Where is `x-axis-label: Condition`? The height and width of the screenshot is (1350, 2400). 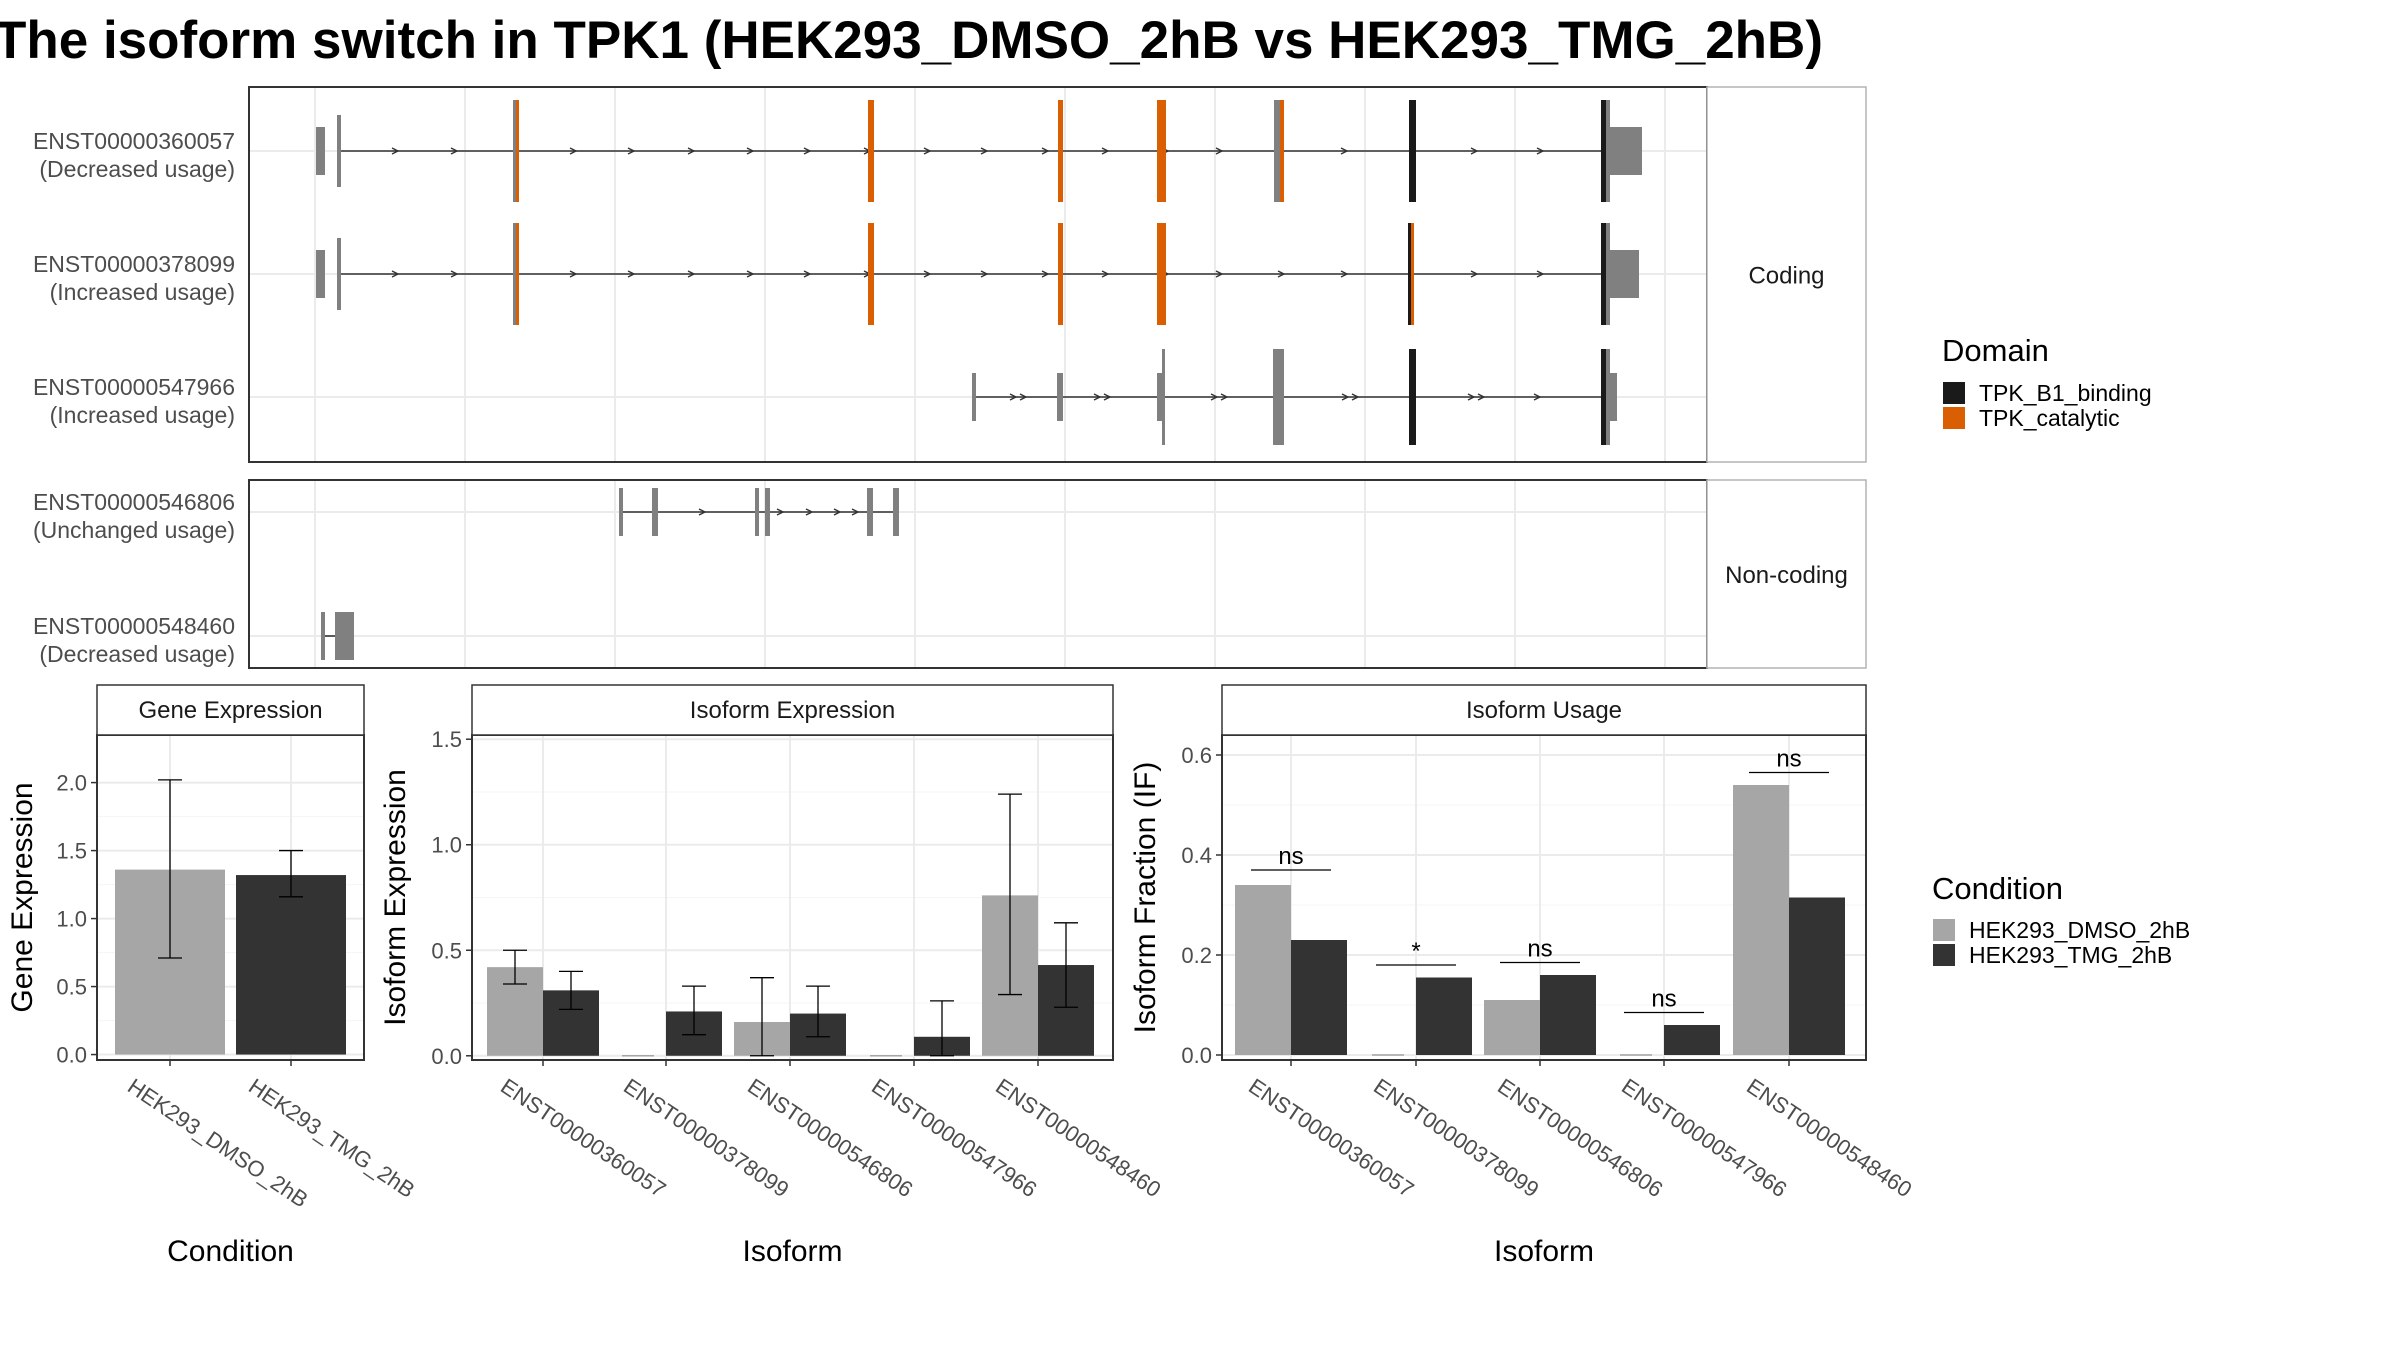
x-axis-label: Condition is located at coordinates (230, 1251).